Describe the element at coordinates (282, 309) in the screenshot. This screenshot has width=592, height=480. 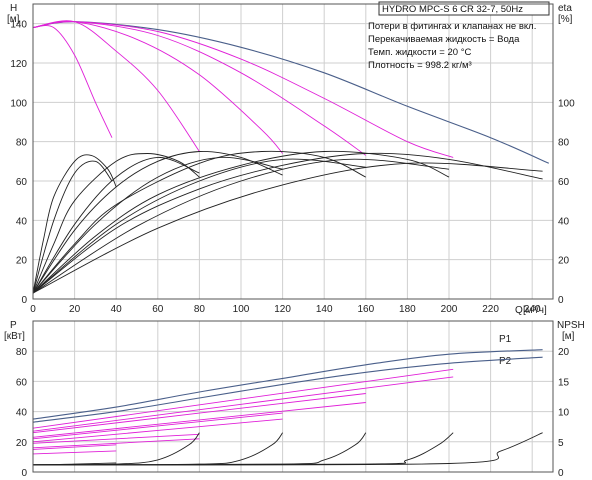
I see `flow-tick-label: 120` at that location.